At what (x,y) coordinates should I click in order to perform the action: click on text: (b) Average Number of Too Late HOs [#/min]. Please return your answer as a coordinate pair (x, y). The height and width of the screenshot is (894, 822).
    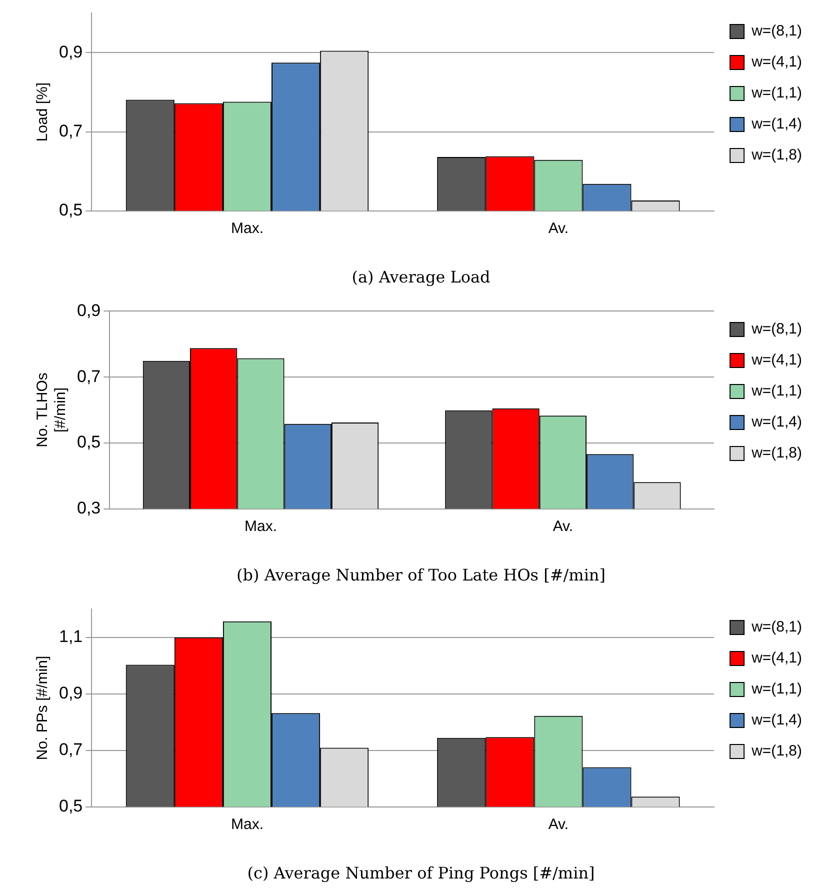
    Looking at the image, I should click on (421, 575).